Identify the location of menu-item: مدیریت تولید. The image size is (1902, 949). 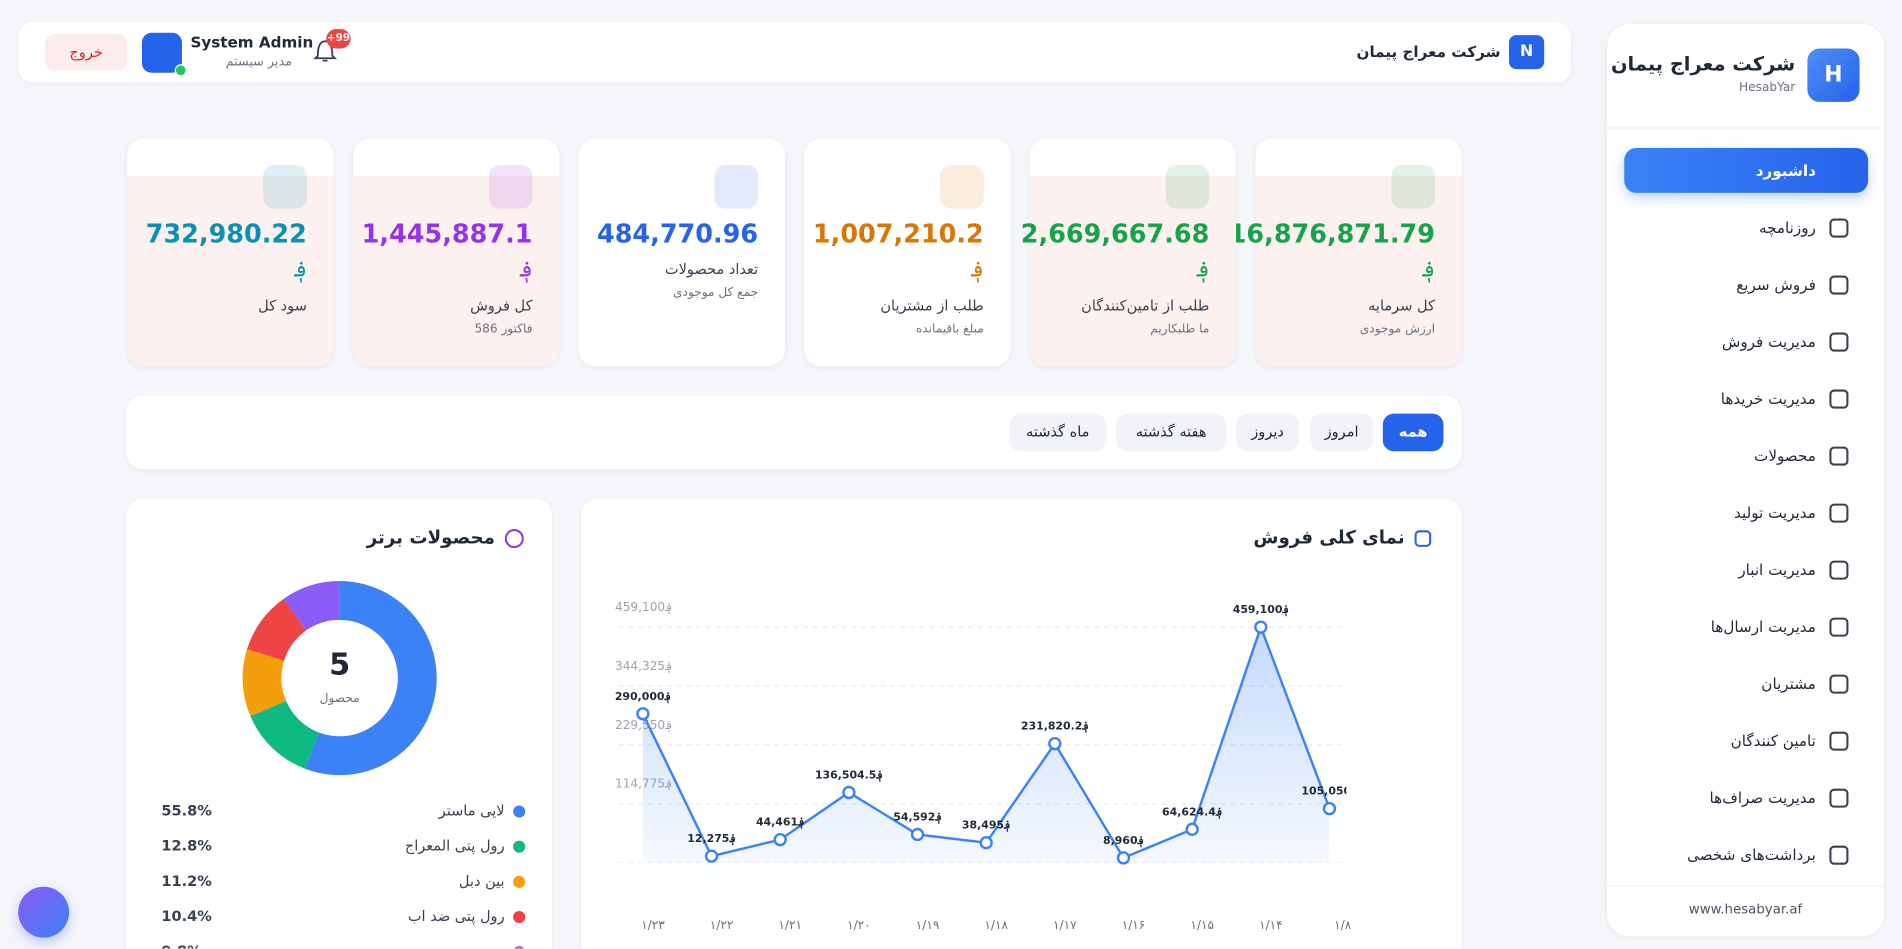
(1775, 512).